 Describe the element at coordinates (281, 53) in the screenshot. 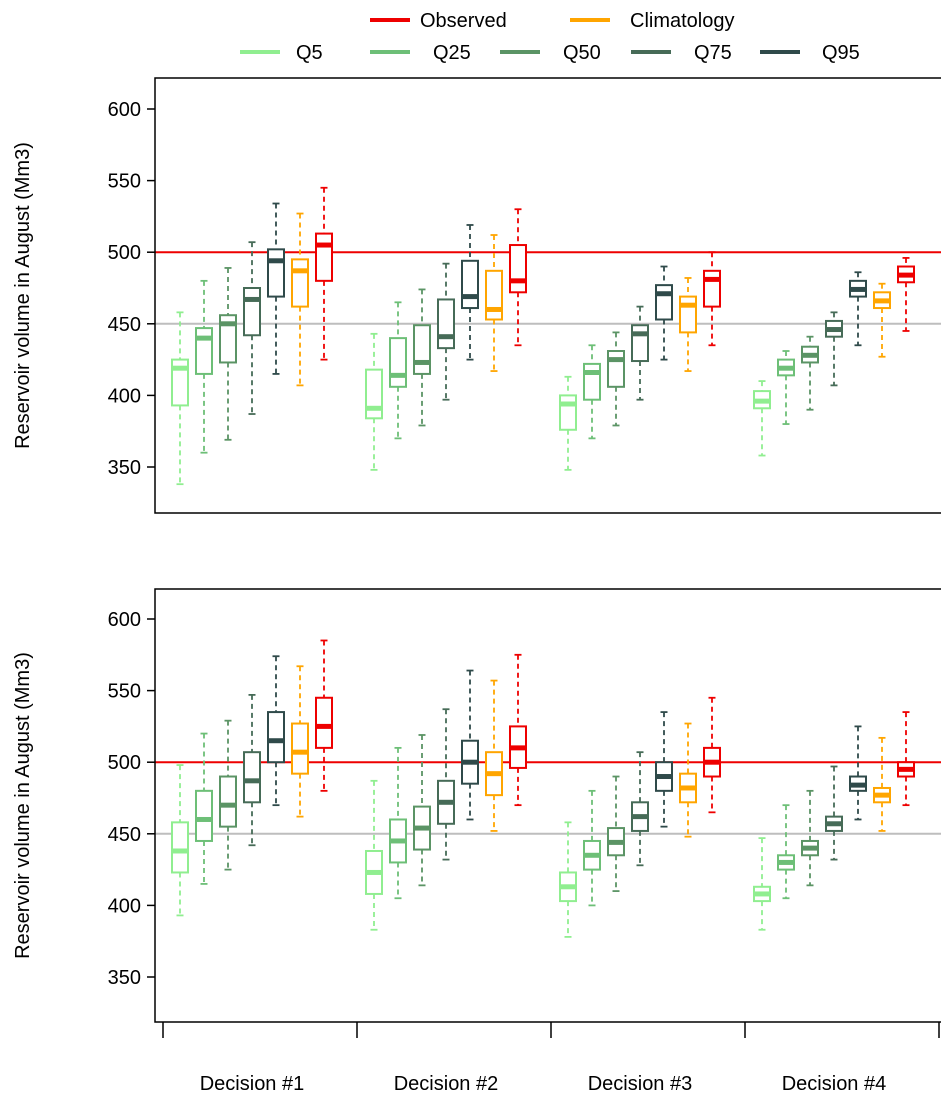

I see `legend-entry-q5: Q5` at that location.